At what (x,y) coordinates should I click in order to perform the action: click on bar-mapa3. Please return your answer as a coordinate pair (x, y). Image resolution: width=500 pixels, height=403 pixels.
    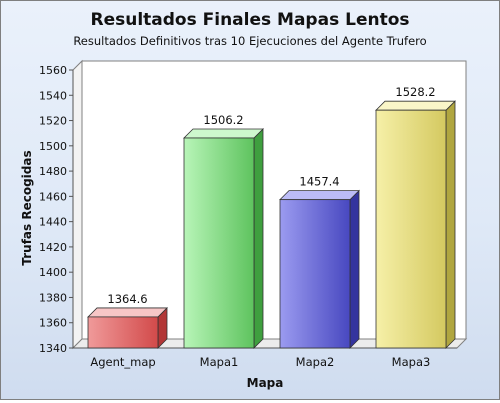
    Looking at the image, I should click on (415, 224).